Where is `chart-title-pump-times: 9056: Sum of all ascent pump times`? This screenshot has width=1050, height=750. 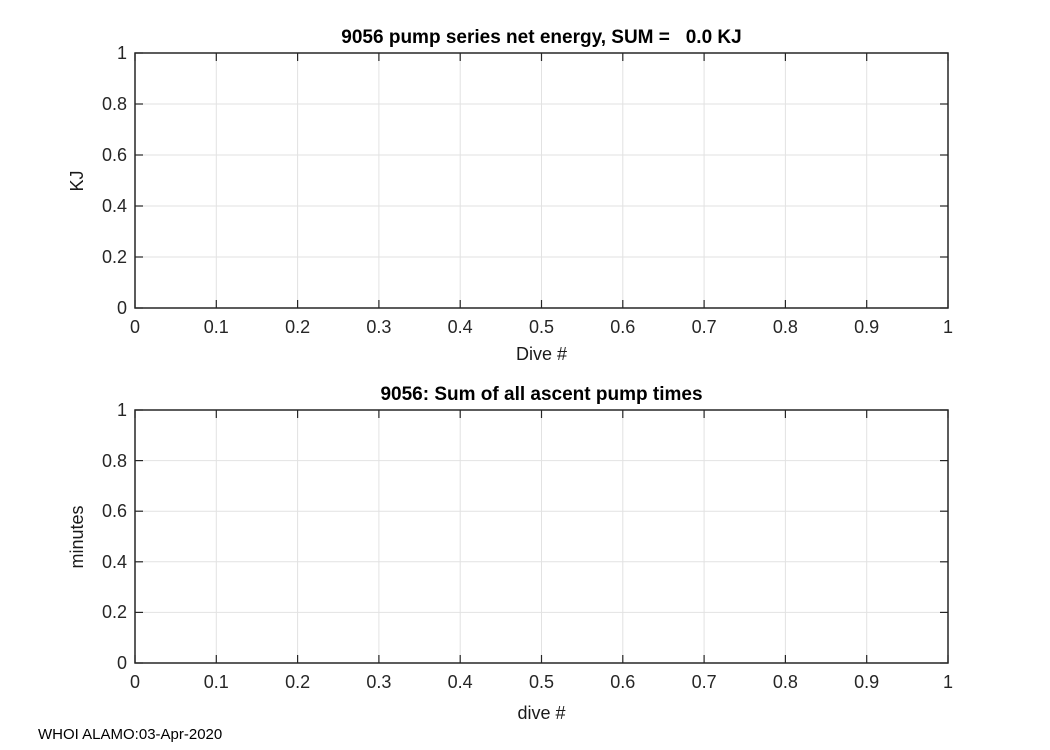
chart-title-pump-times: 9056: Sum of all ascent pump times is located at coordinates (541, 394).